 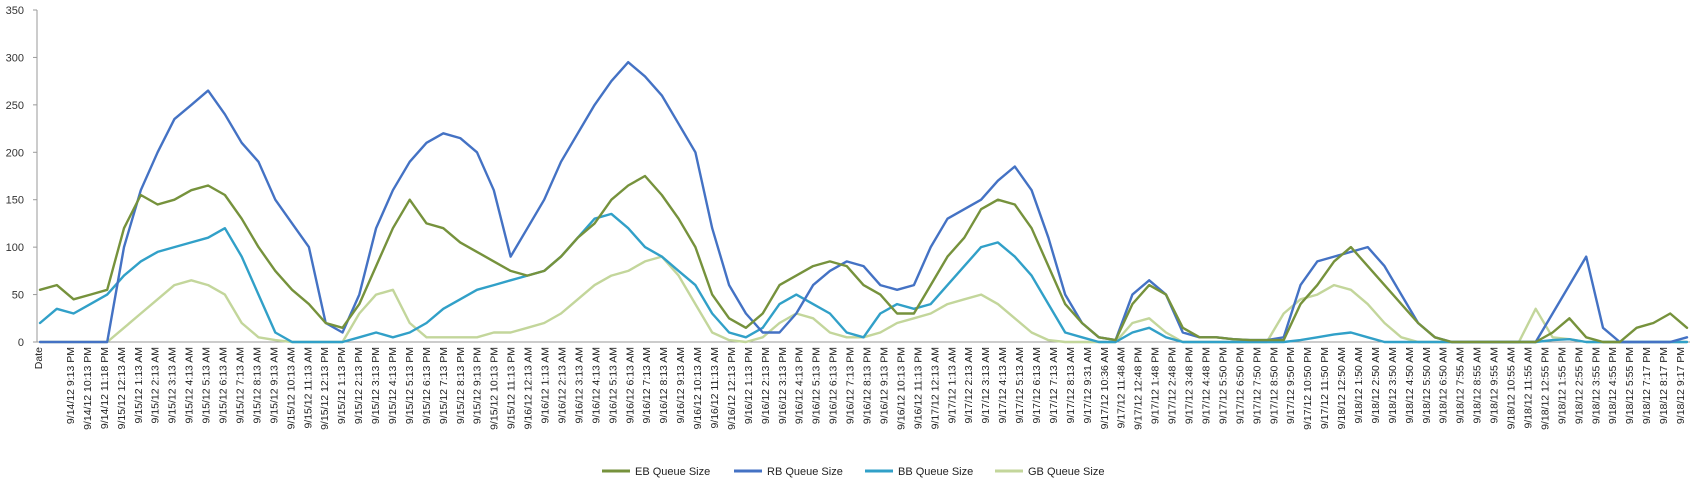 What do you see at coordinates (1066, 472) in the screenshot?
I see `legend-label-gb: GB Queue Size` at bounding box center [1066, 472].